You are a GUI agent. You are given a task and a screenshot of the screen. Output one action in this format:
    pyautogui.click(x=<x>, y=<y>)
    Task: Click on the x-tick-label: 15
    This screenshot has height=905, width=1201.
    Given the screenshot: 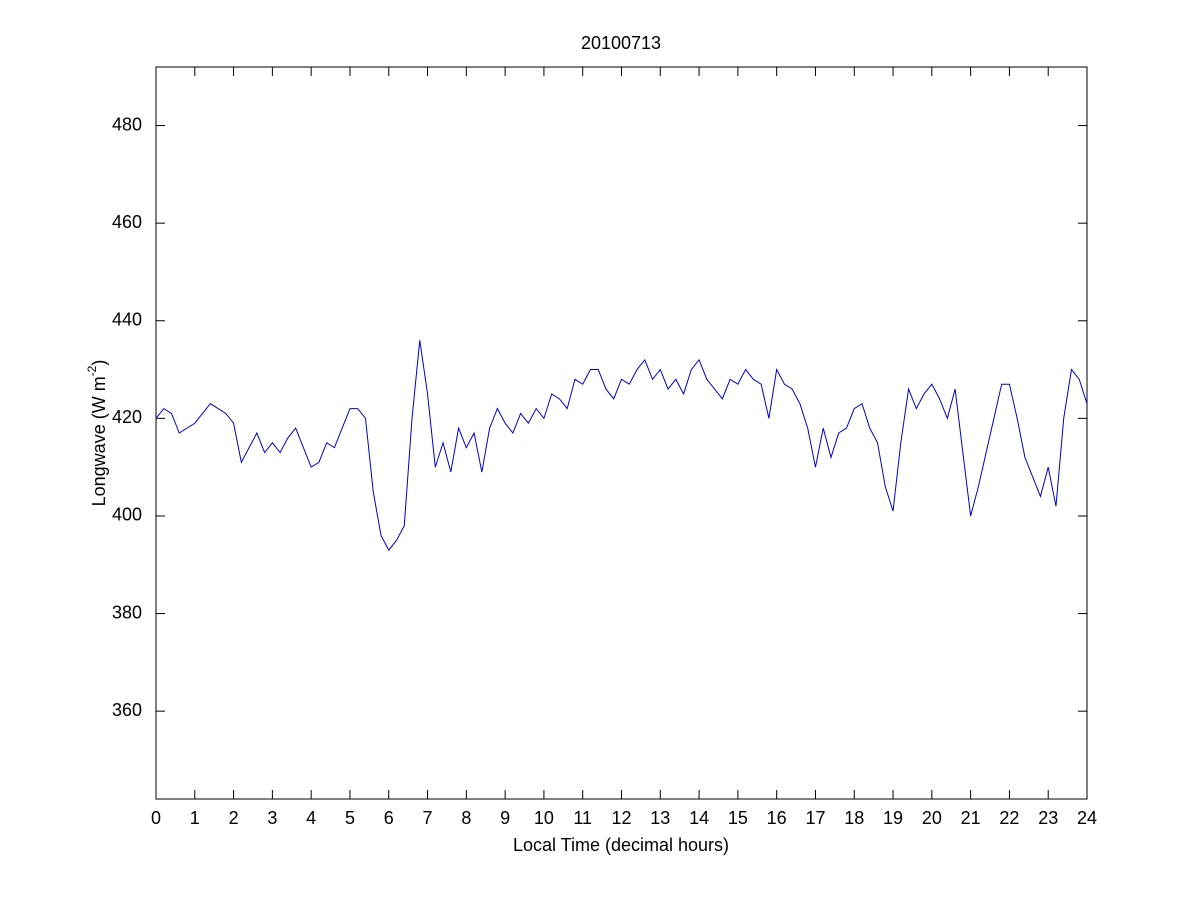 What is the action you would take?
    pyautogui.click(x=738, y=818)
    